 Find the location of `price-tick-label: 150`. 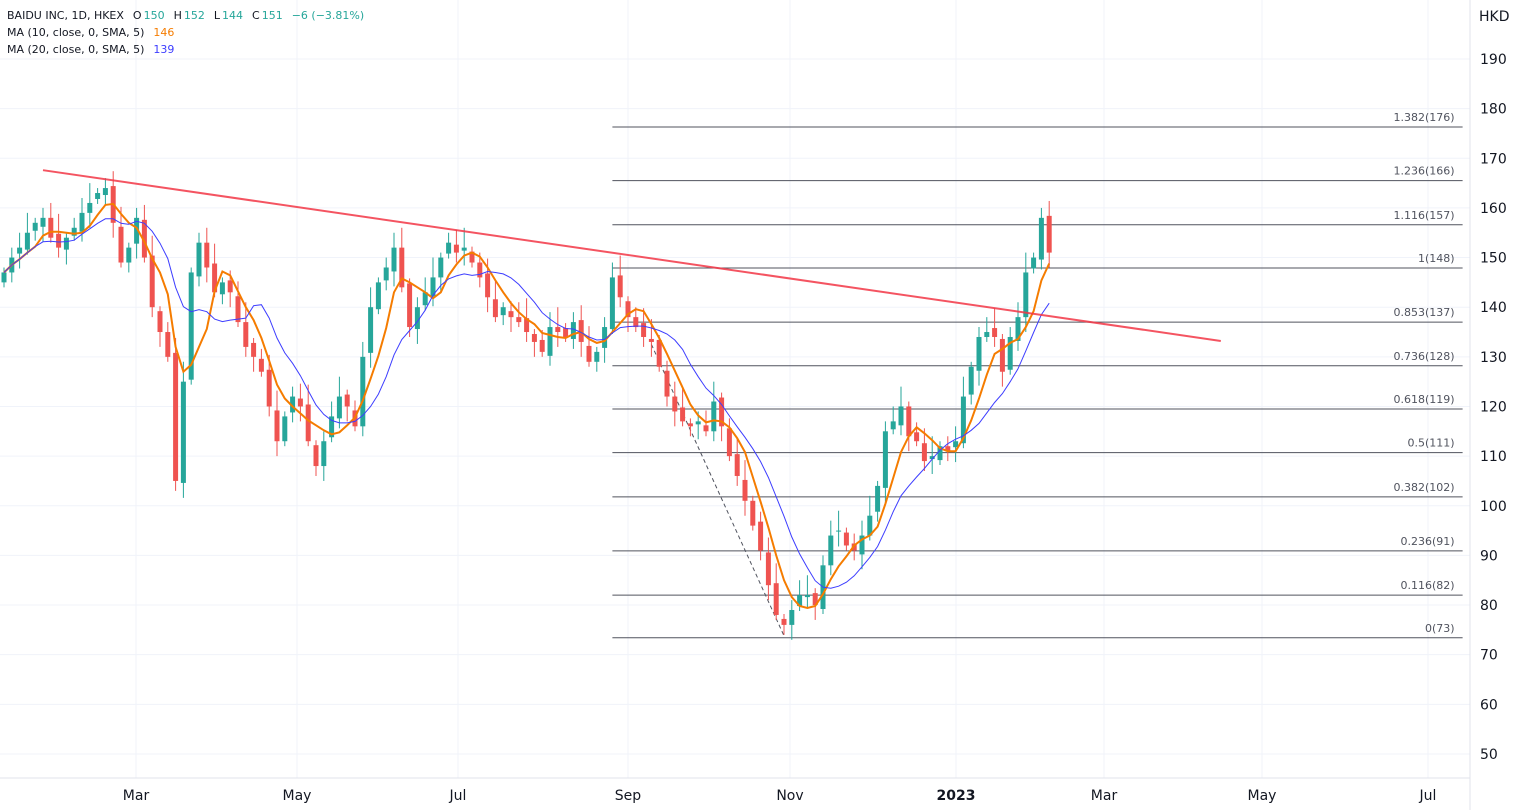

price-tick-label: 150 is located at coordinates (1493, 259).